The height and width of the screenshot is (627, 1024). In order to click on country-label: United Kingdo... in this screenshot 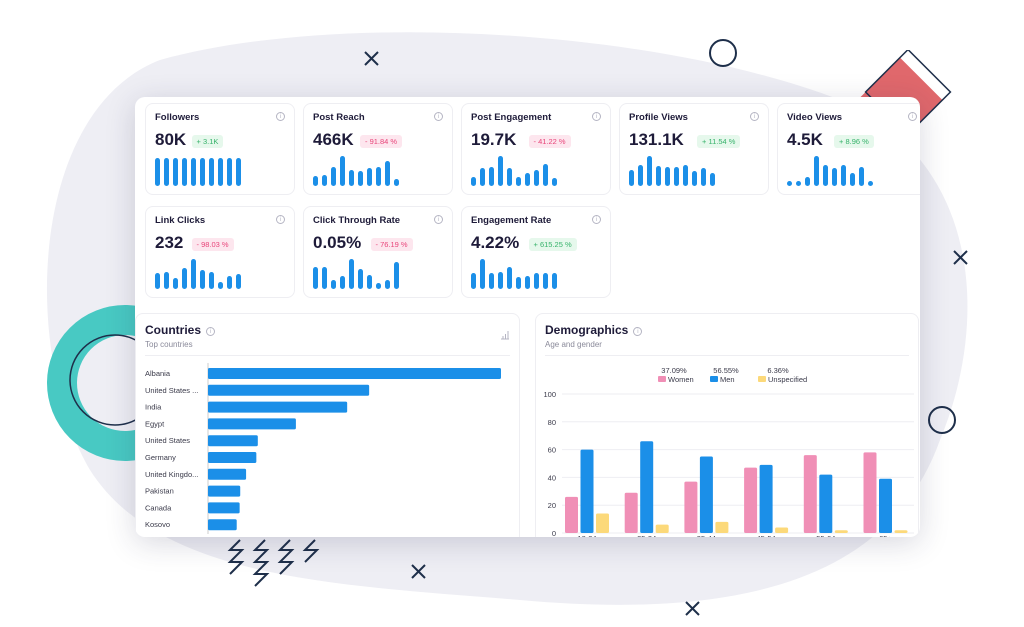, I will do `click(171, 474)`.